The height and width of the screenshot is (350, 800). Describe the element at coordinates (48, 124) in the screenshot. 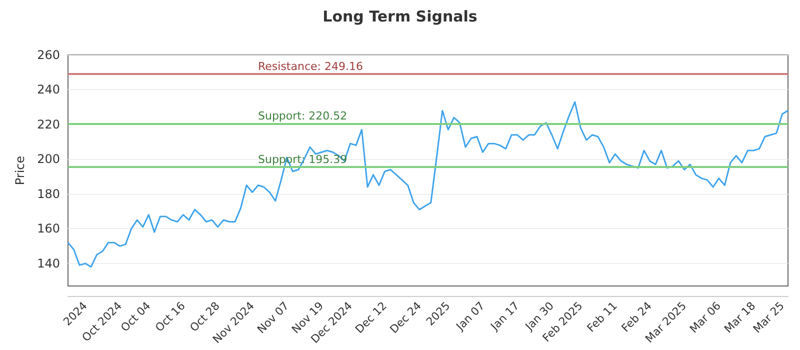

I see `y-tick-label: 220` at that location.